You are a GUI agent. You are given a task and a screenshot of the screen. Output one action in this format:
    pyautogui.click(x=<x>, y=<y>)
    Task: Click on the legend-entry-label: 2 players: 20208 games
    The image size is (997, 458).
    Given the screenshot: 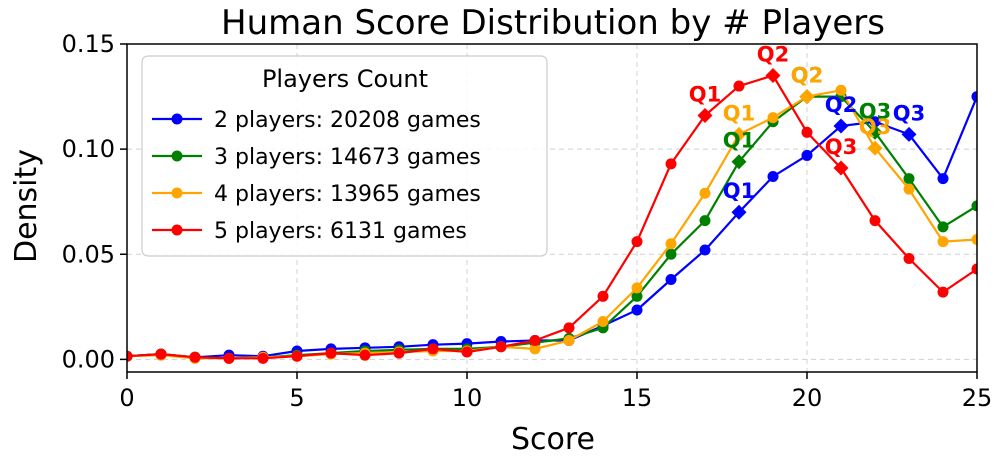 What is the action you would take?
    pyautogui.click(x=347, y=120)
    